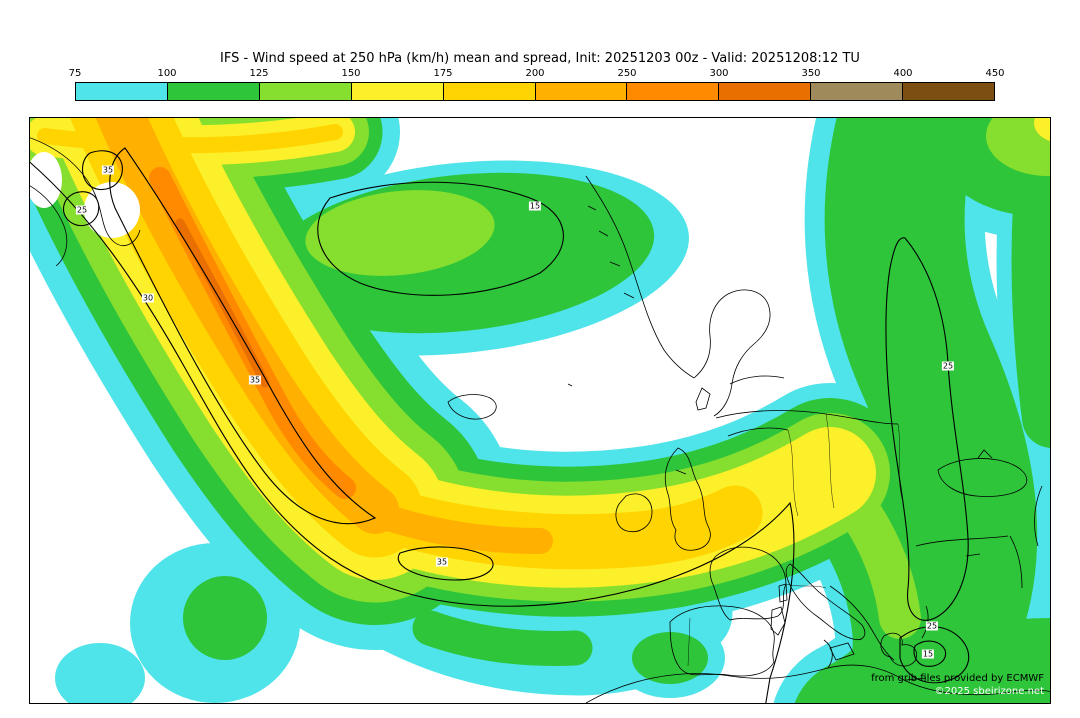  I want to click on iberia-coast, so click(722, 641).